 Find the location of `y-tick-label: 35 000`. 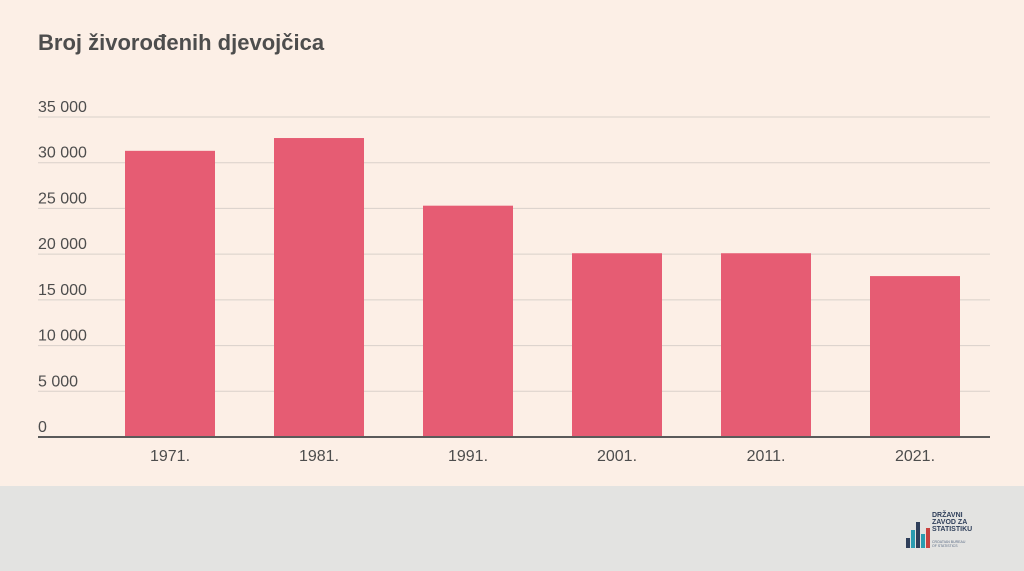

y-tick-label: 35 000 is located at coordinates (62, 107).